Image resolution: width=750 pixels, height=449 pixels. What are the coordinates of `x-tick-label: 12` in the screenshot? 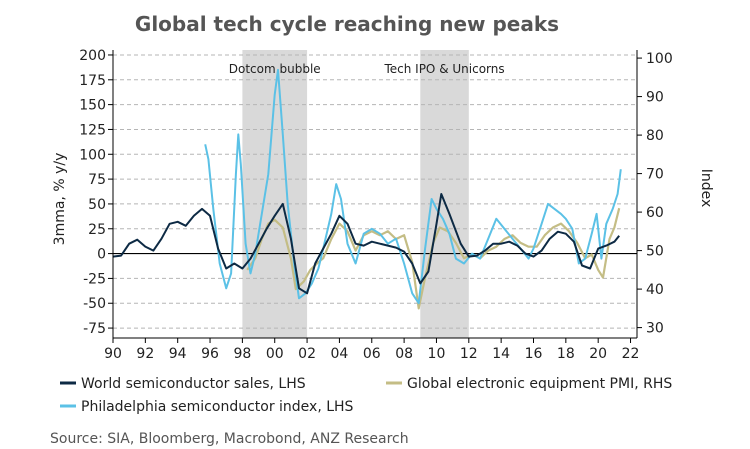 It's located at (469, 354).